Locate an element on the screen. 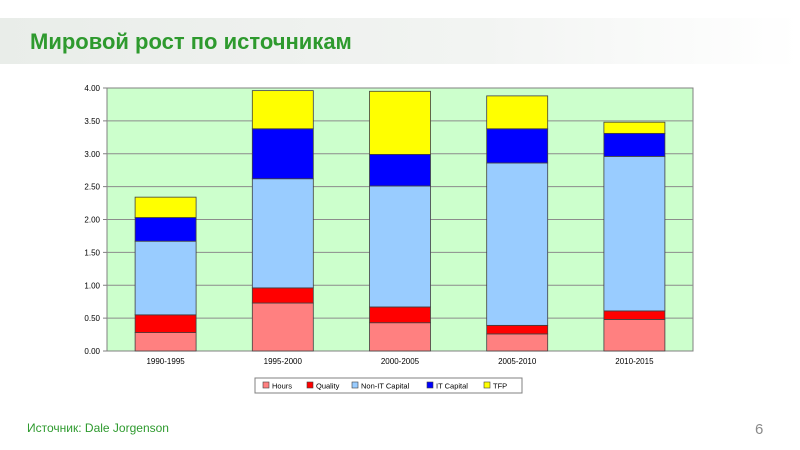 The image size is (800, 450). x-tick-label: 1990-1995 is located at coordinates (165, 361).